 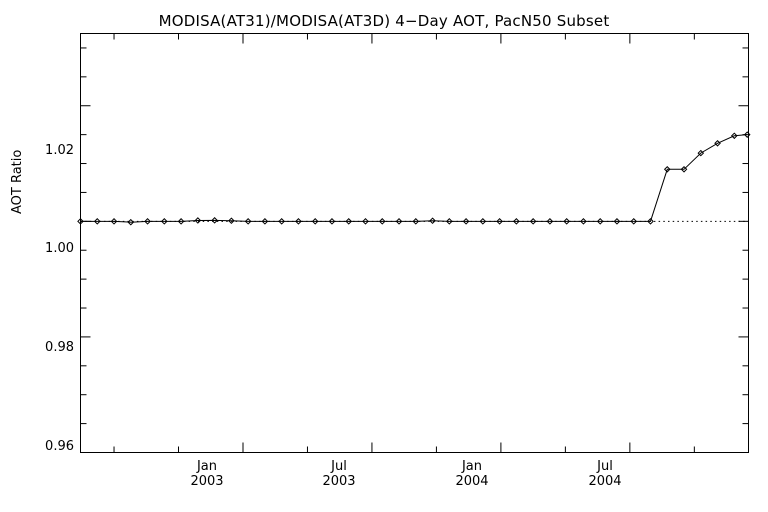 What do you see at coordinates (59, 347) in the screenshot?
I see `y-tick-label-0.98: 0.98` at bounding box center [59, 347].